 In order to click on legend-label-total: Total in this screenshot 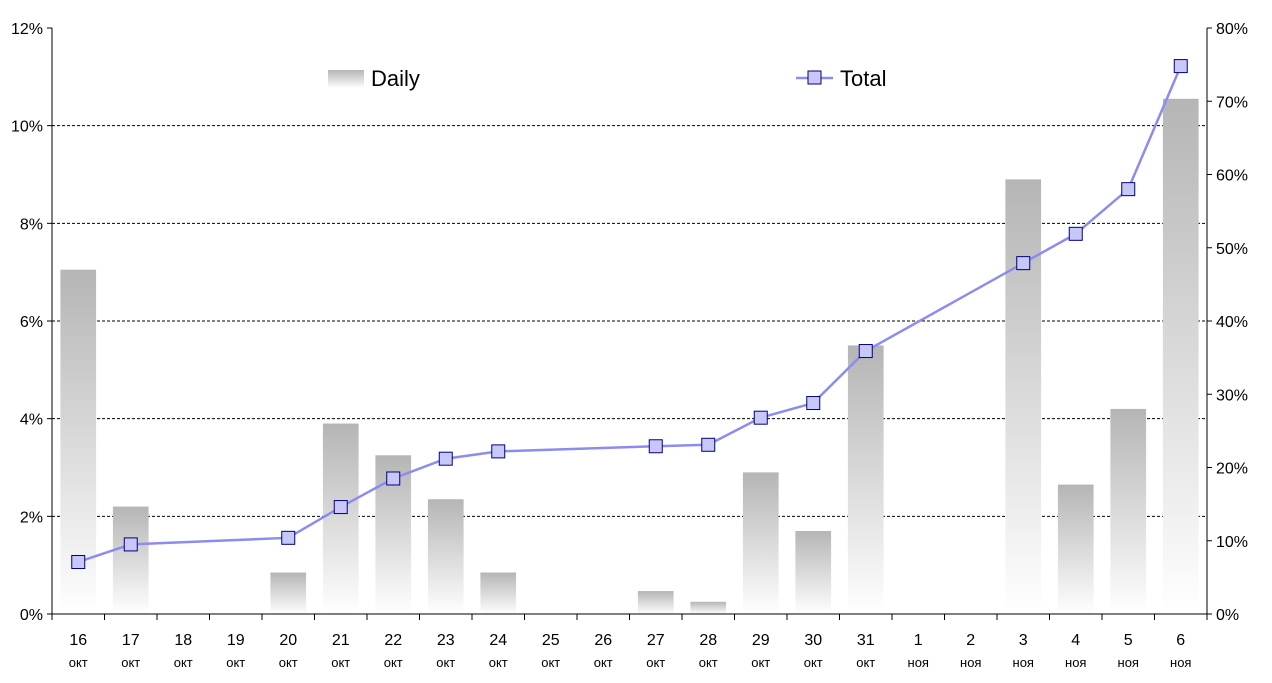, I will do `click(863, 78)`.